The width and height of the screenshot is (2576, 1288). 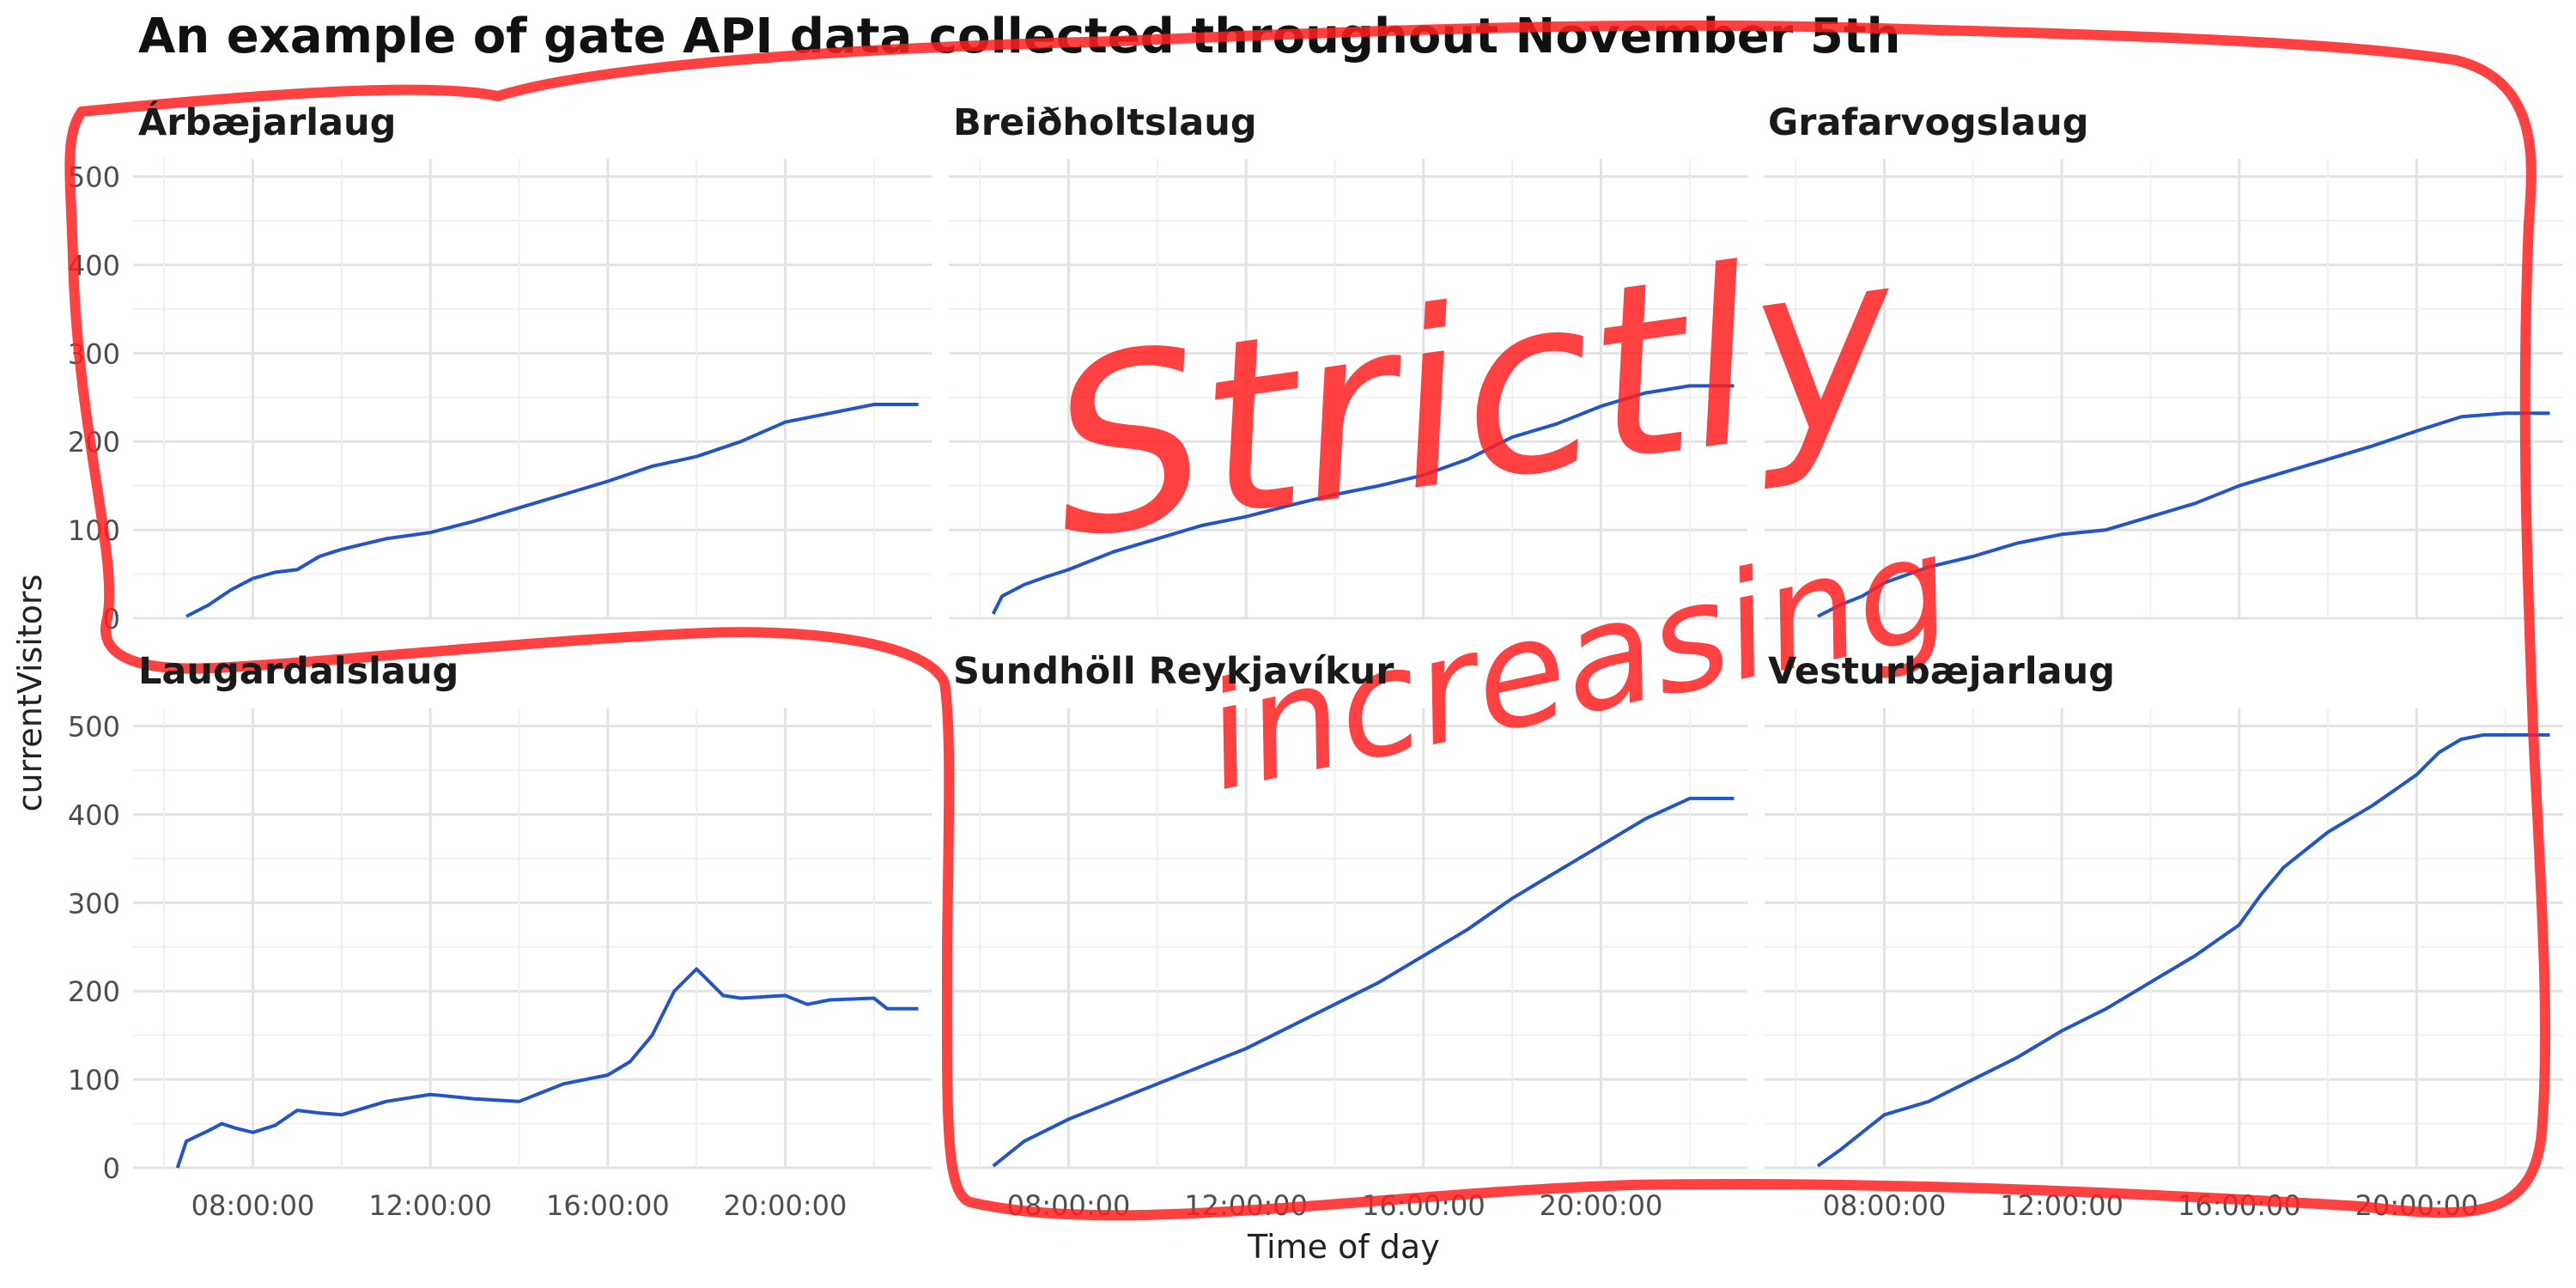 What do you see at coordinates (94, 903) in the screenshot?
I see `y-tick-label: 300` at bounding box center [94, 903].